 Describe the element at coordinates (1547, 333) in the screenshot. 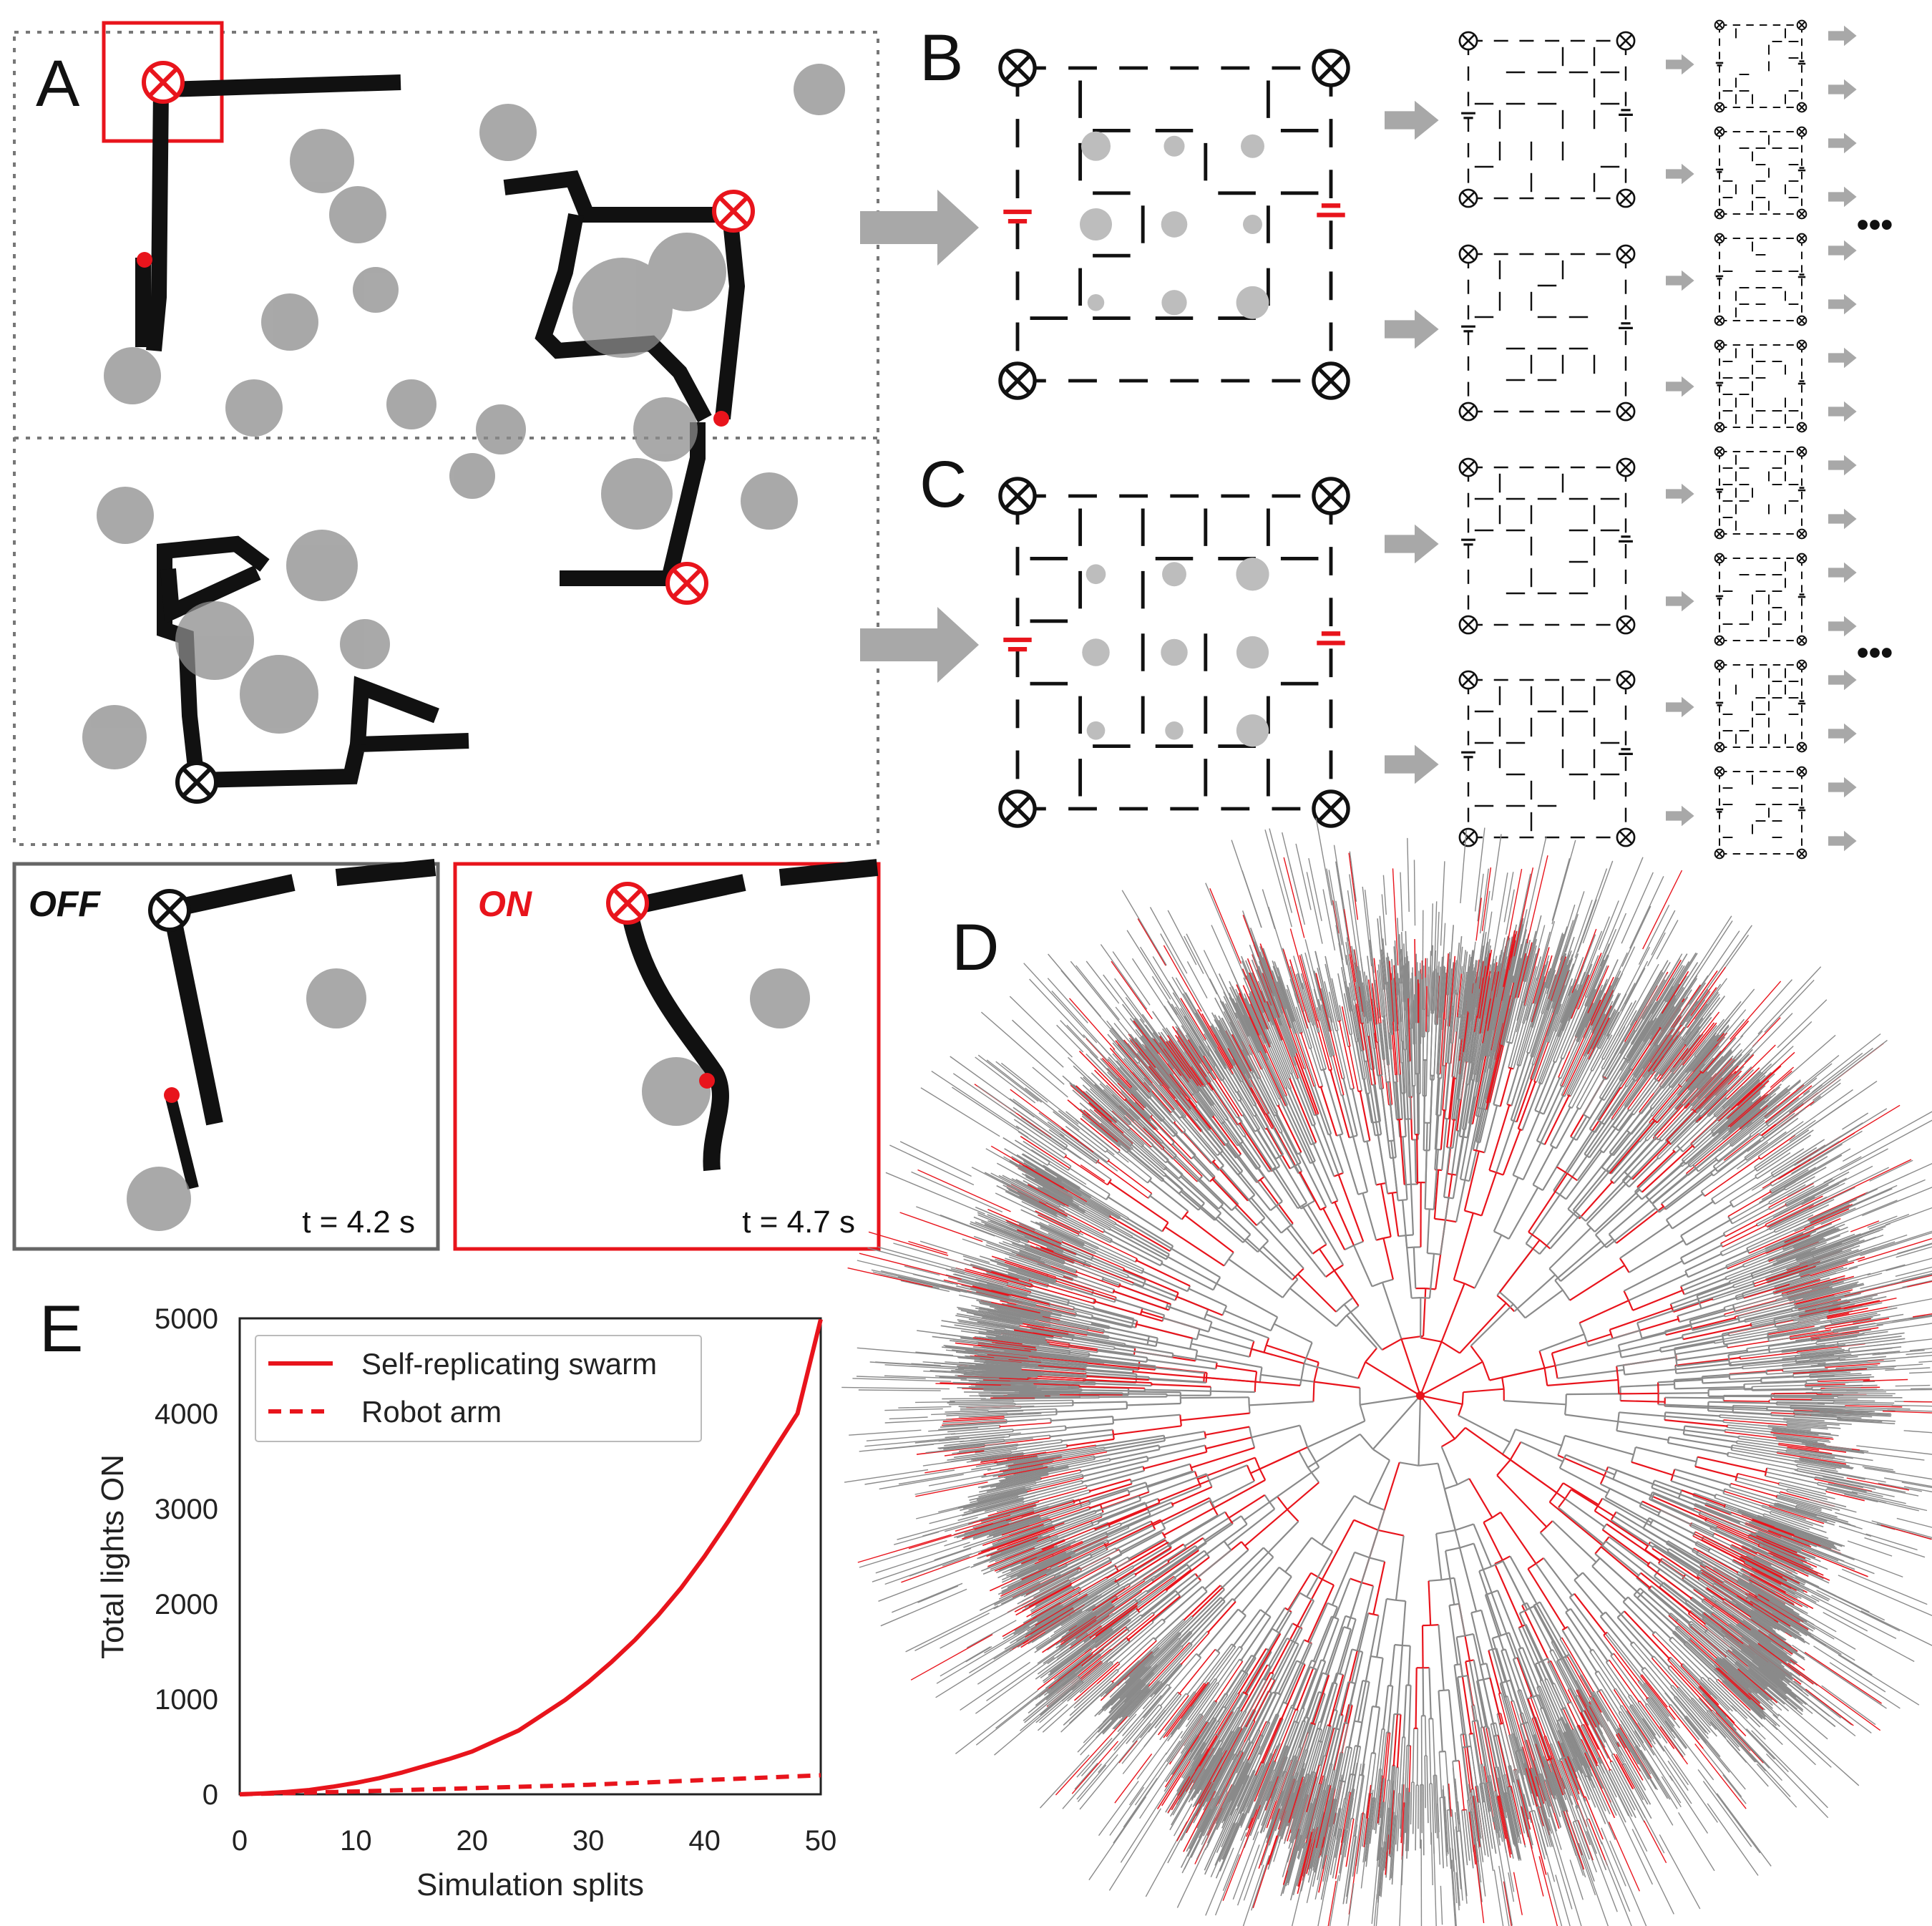

I see `grid-gen2` at that location.